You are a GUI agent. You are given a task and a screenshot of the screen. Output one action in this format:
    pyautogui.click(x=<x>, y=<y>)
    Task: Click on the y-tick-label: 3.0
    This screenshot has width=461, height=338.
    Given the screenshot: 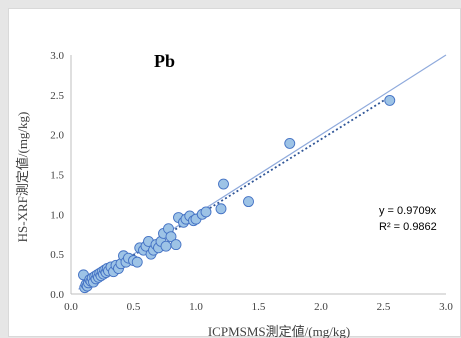 What is the action you would take?
    pyautogui.click(x=57, y=56)
    